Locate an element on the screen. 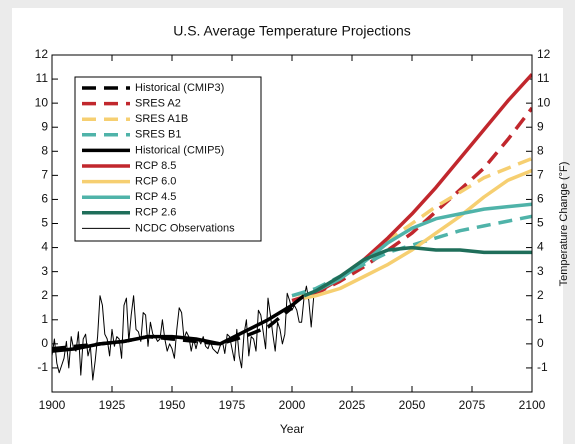 The height and width of the screenshot is (444, 575). y-tick-label: 3 is located at coordinates (44, 271).